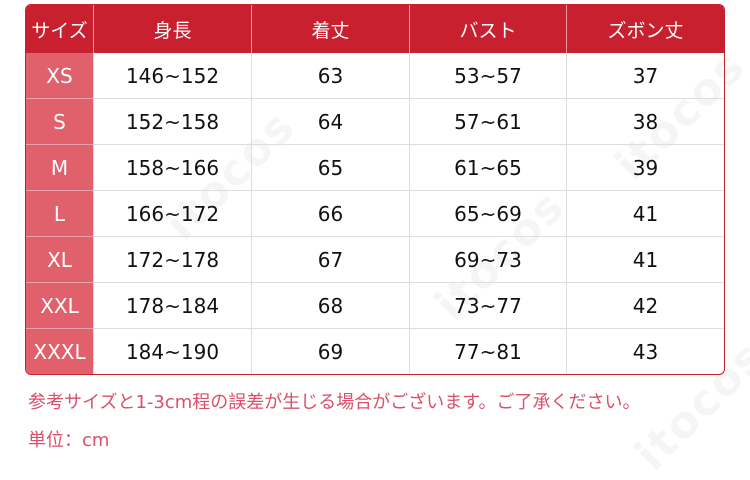  What do you see at coordinates (173, 213) in the screenshot?
I see `table-cell: 166~172` at bounding box center [173, 213].